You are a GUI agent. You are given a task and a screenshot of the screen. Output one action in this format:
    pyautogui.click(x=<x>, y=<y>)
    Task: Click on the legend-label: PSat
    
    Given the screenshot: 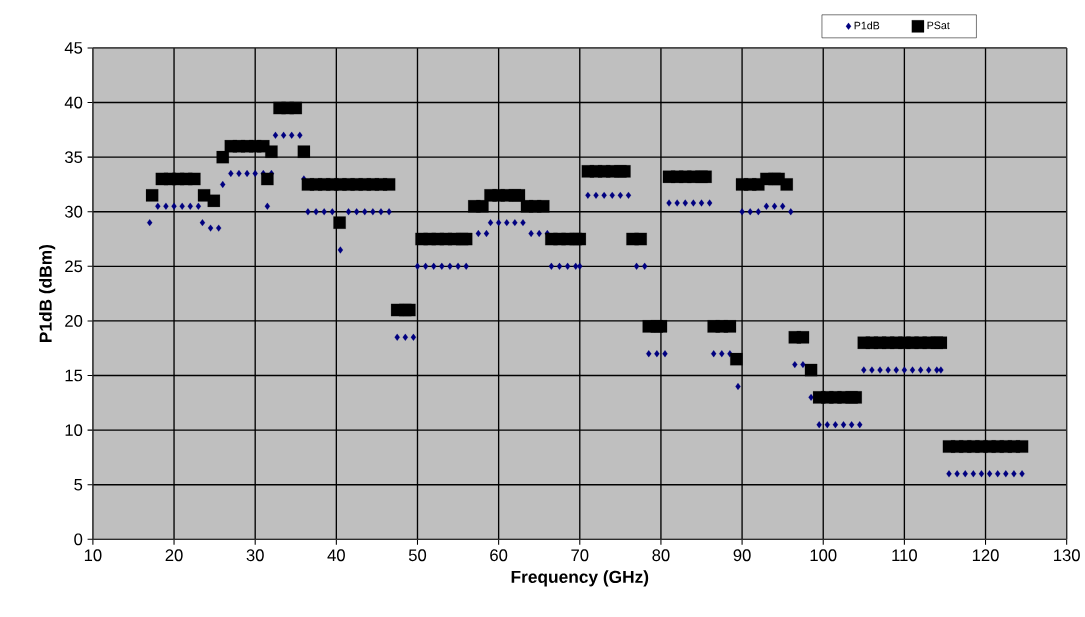 What is the action you would take?
    pyautogui.click(x=938, y=25)
    